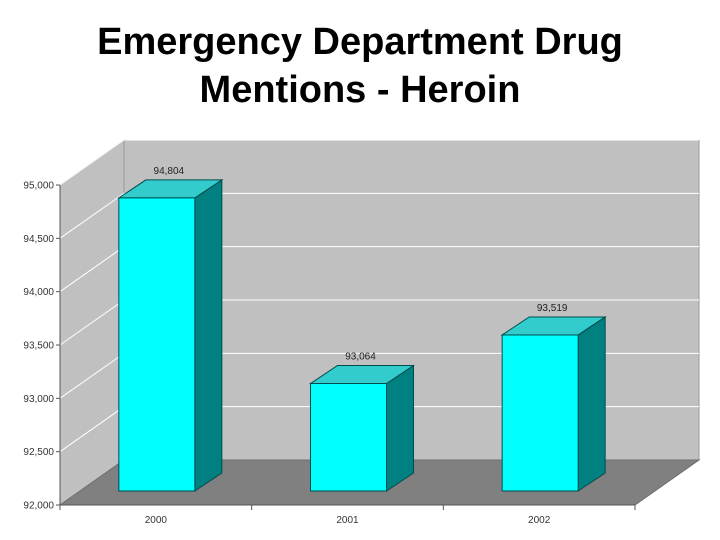  I want to click on data-label: 93,519, so click(552, 308).